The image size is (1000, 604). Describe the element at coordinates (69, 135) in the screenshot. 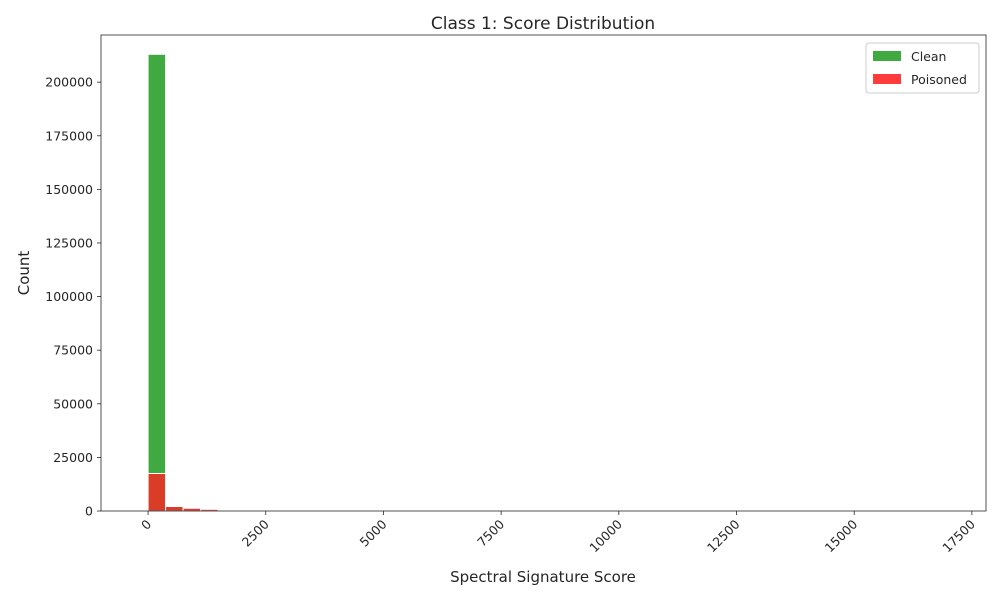

I see `y-tick-label-7: 175000` at that location.